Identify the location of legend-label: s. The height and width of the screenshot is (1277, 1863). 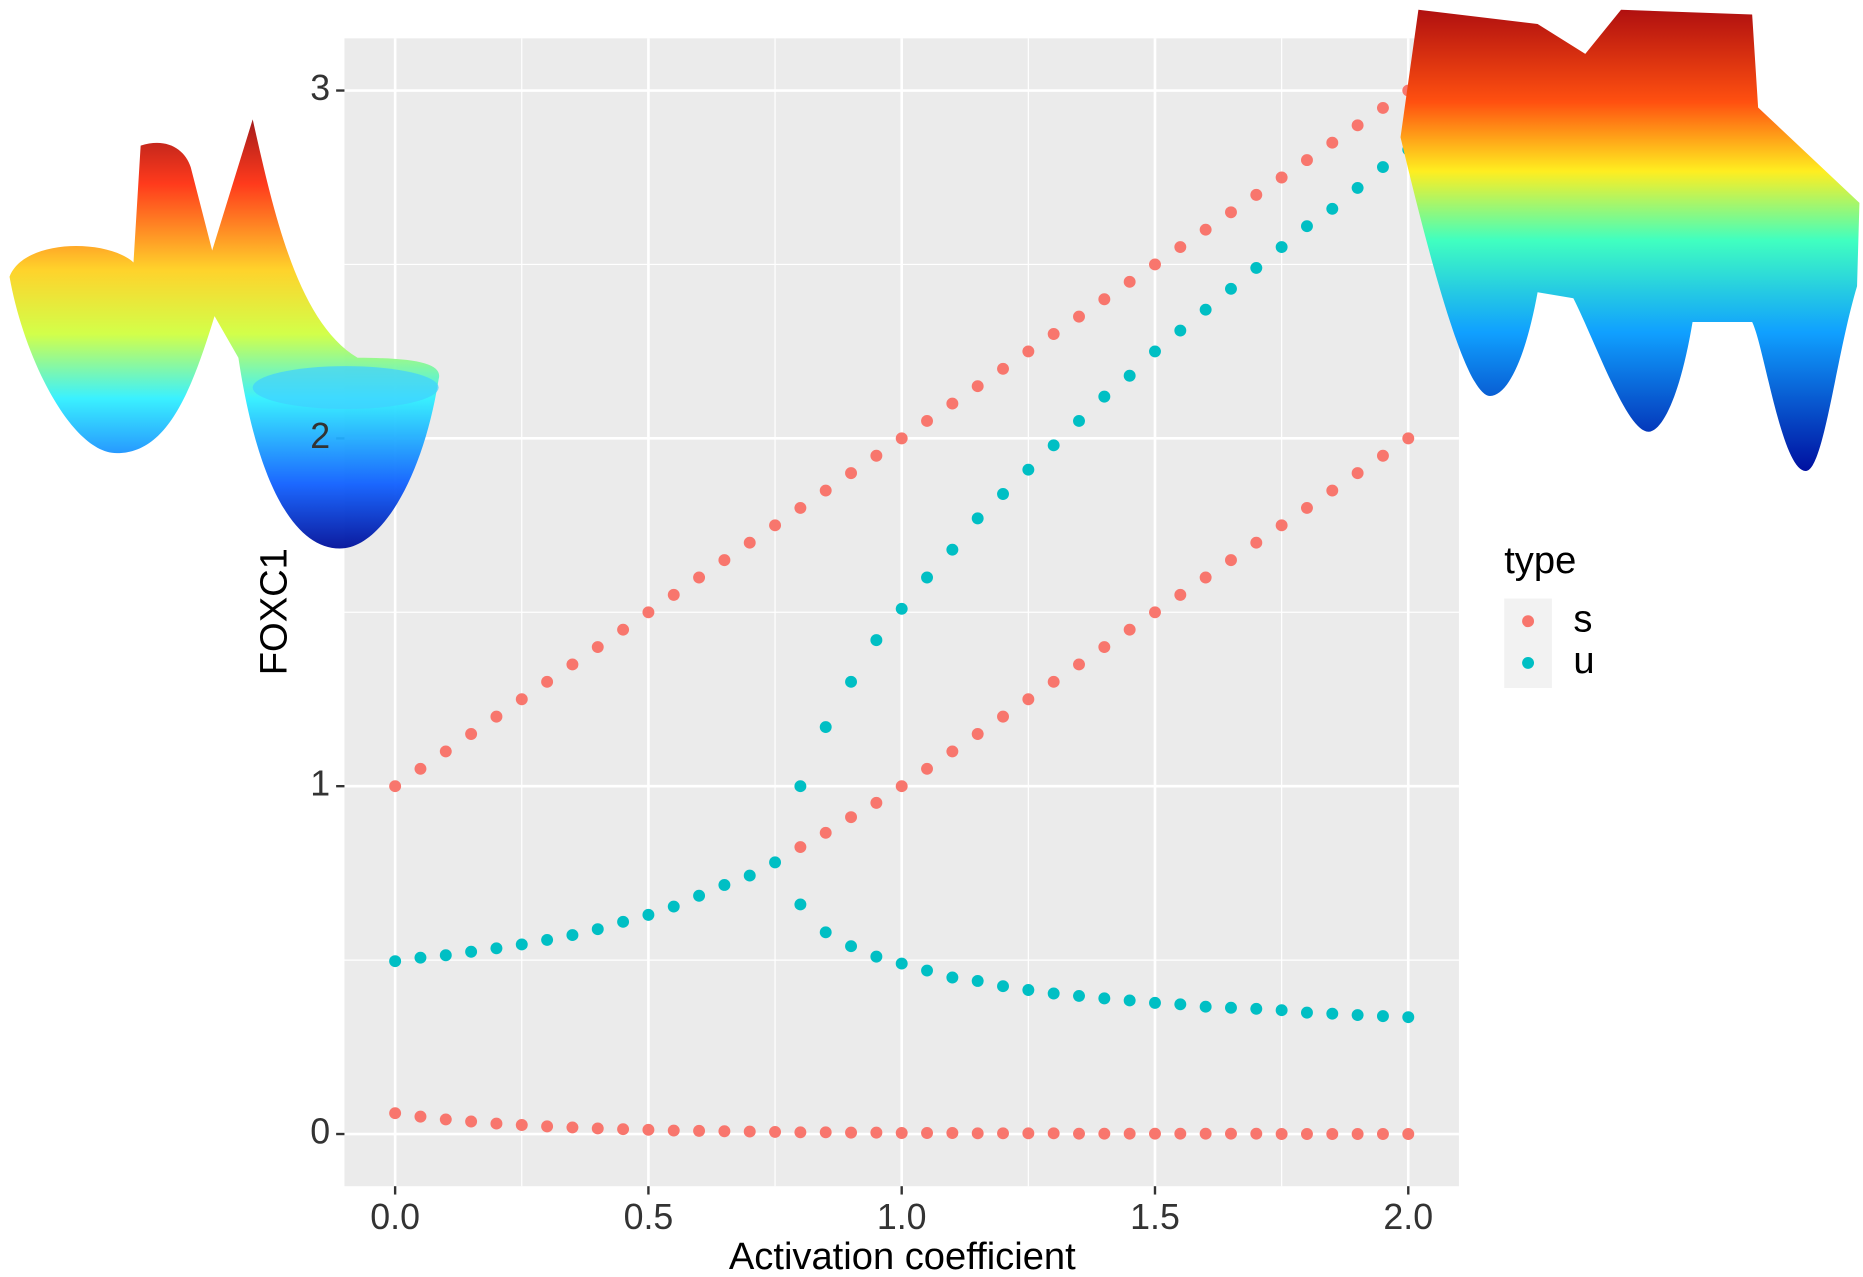
(1582, 618).